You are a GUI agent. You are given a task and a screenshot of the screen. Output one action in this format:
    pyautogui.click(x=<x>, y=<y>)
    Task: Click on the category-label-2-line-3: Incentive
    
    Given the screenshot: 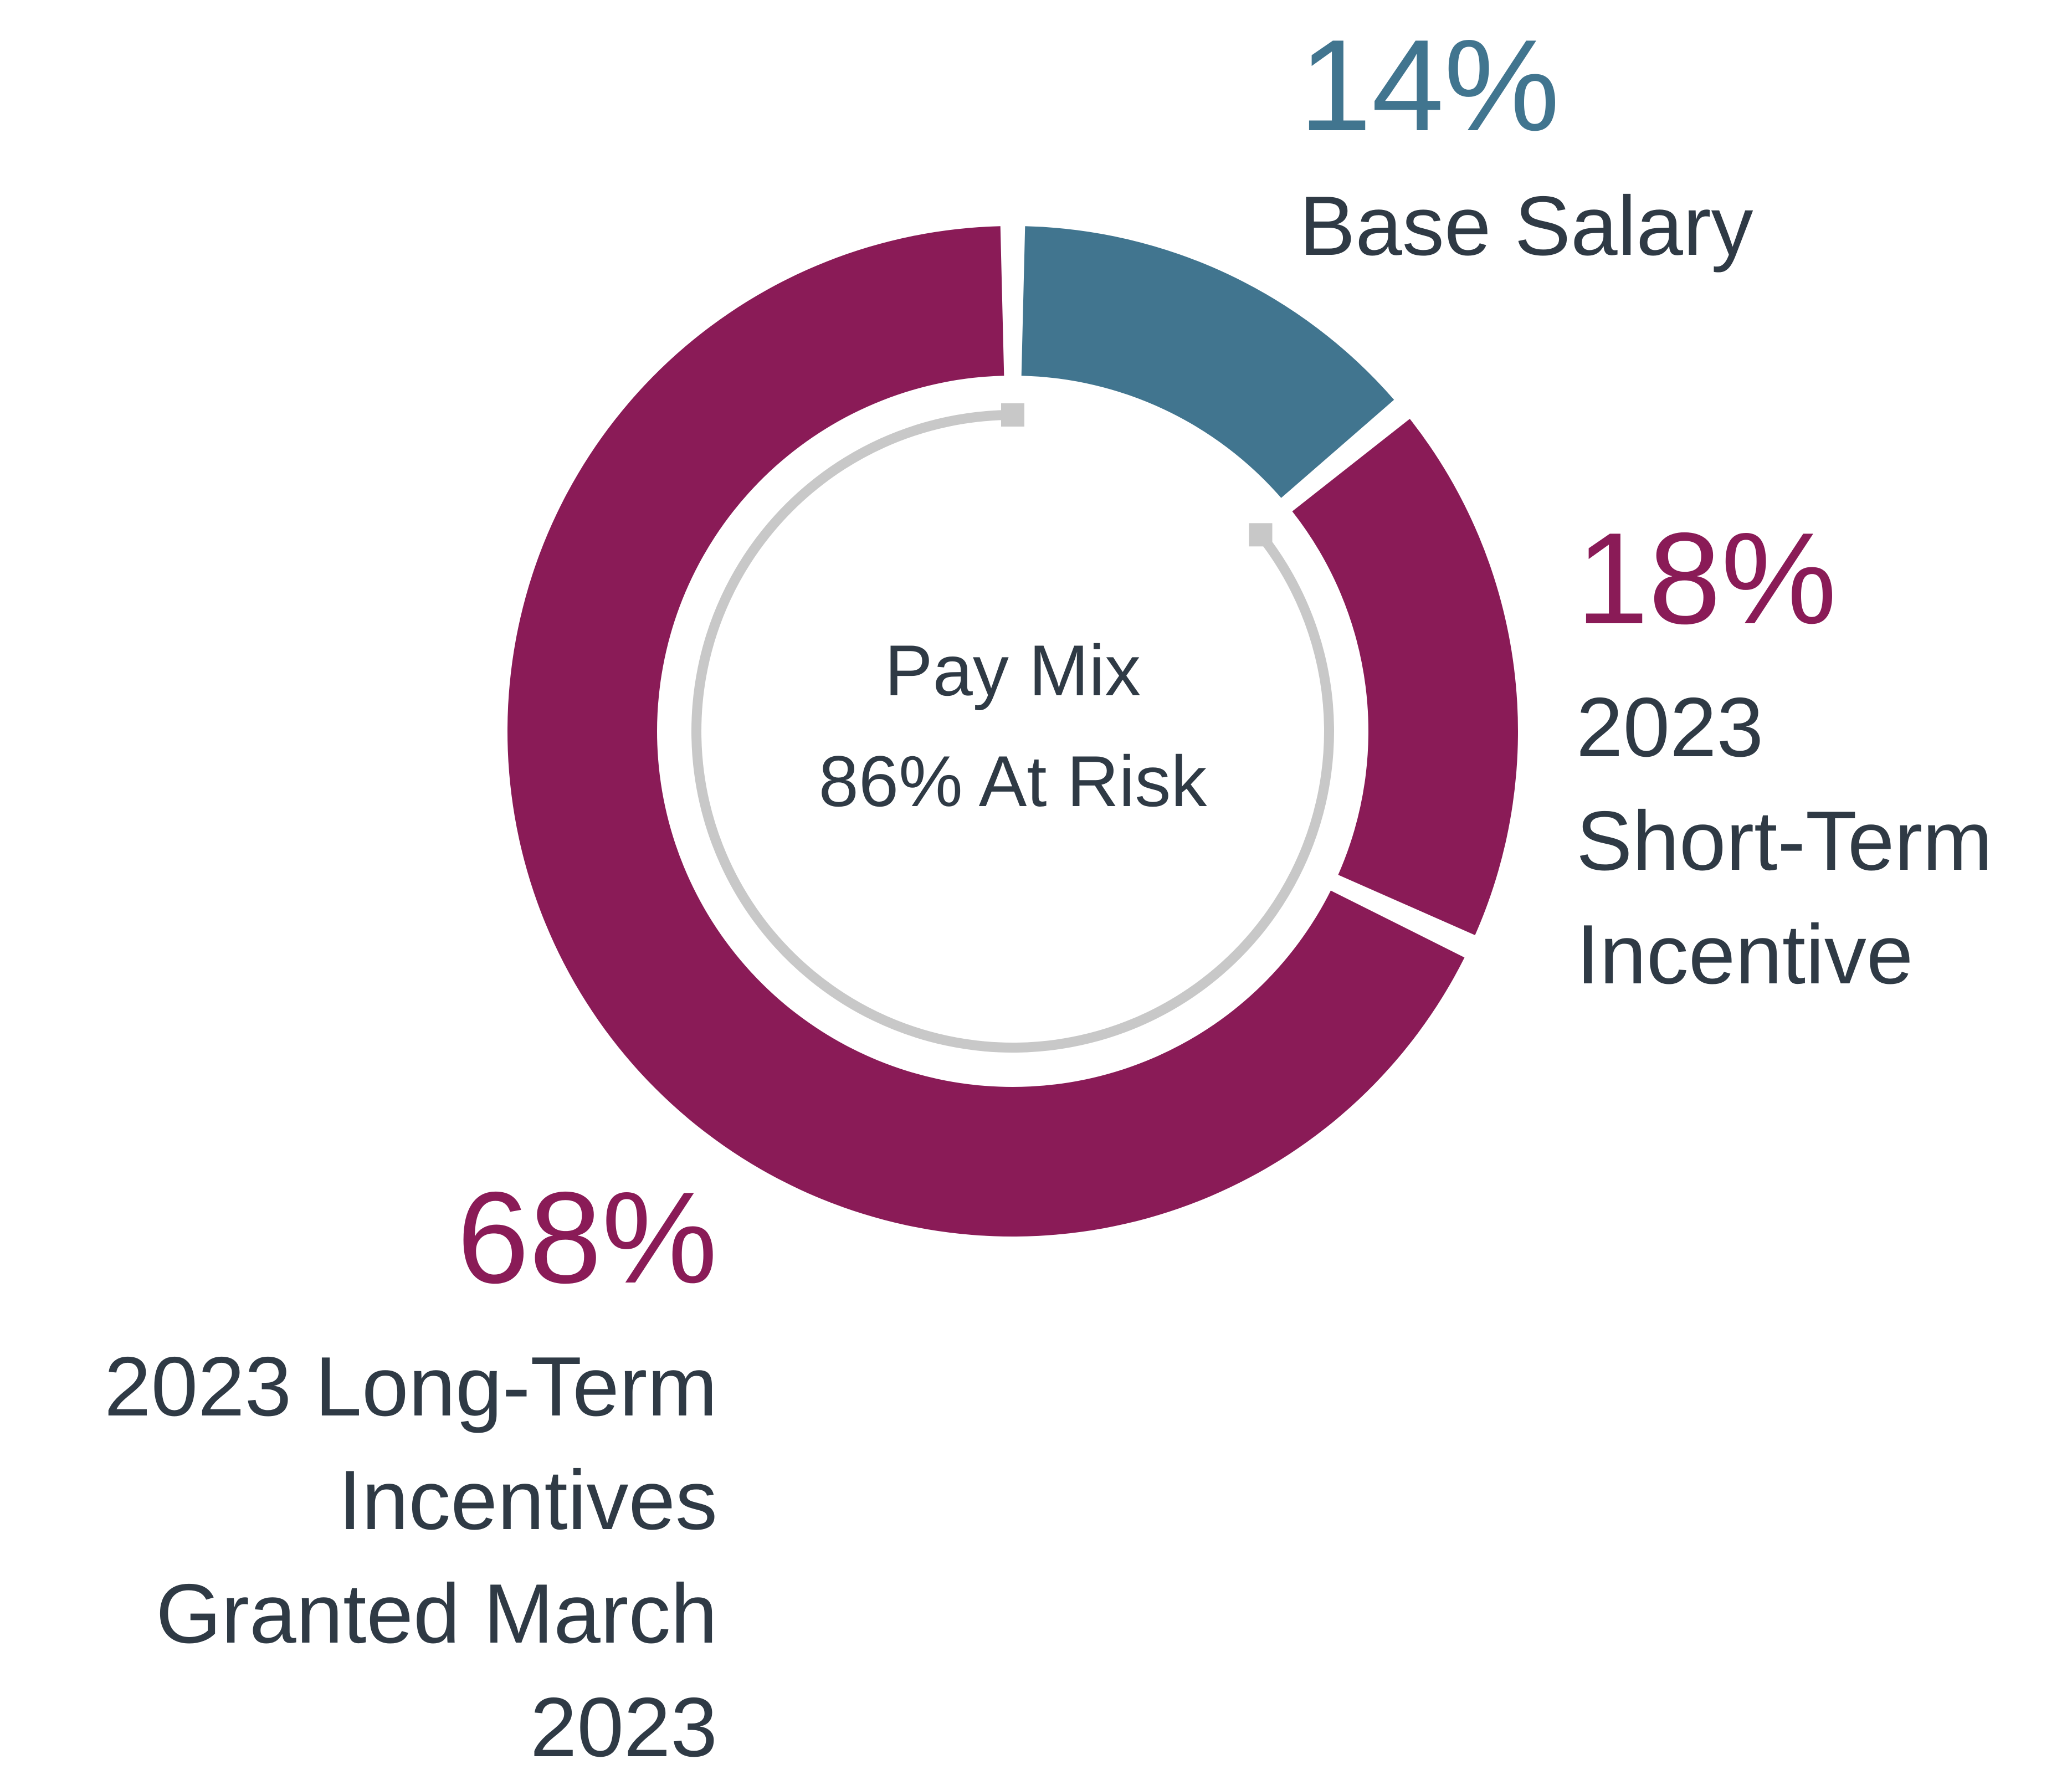 What is the action you would take?
    pyautogui.click(x=1744, y=954)
    